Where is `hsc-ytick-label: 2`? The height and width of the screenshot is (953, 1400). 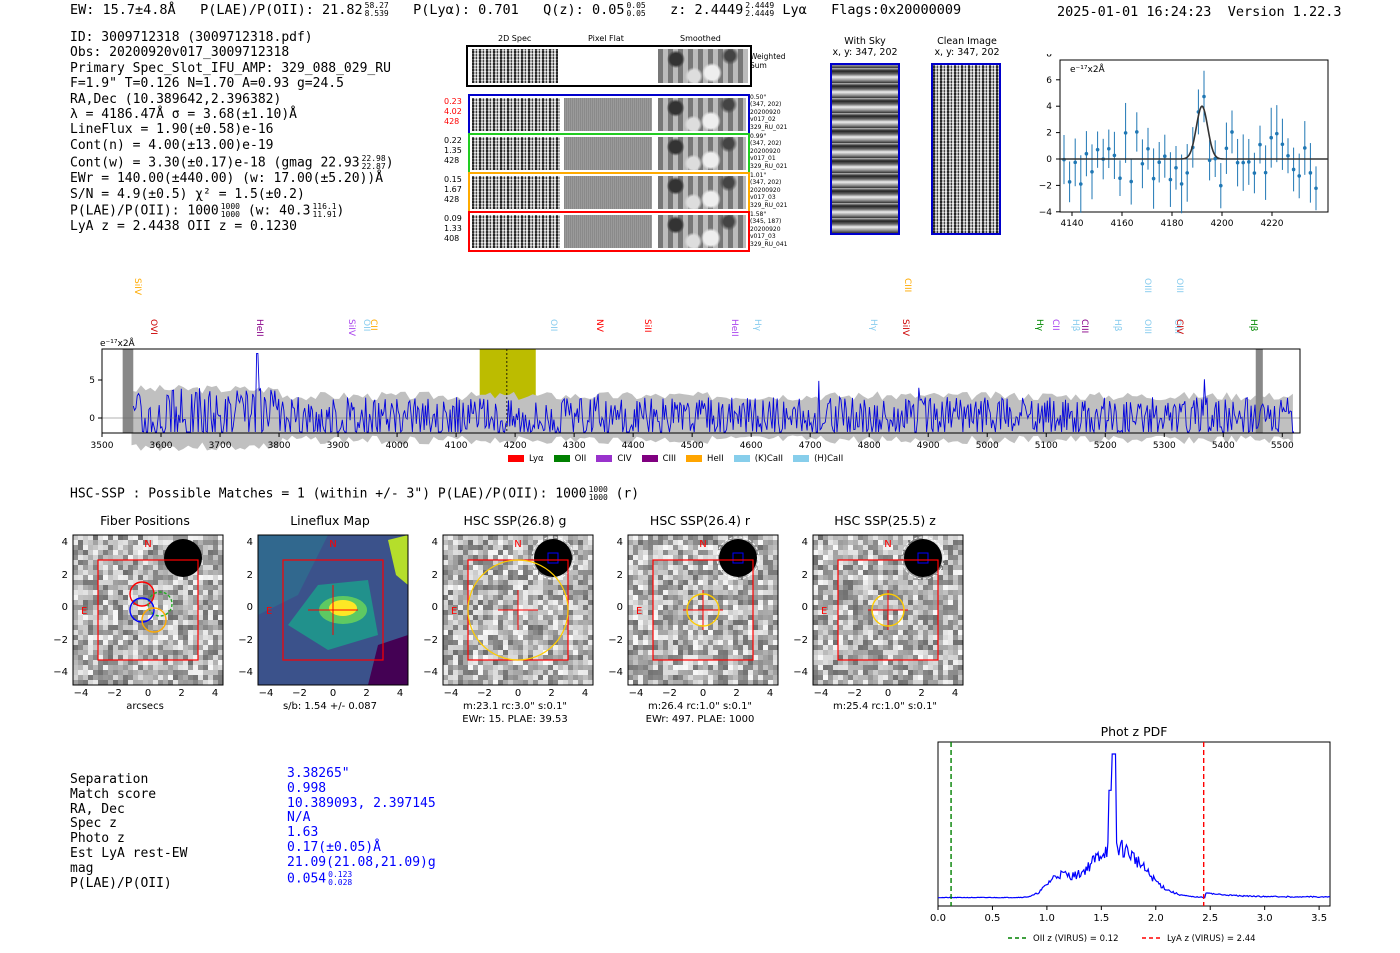 hsc-ytick-label: 2 is located at coordinates (434, 575).